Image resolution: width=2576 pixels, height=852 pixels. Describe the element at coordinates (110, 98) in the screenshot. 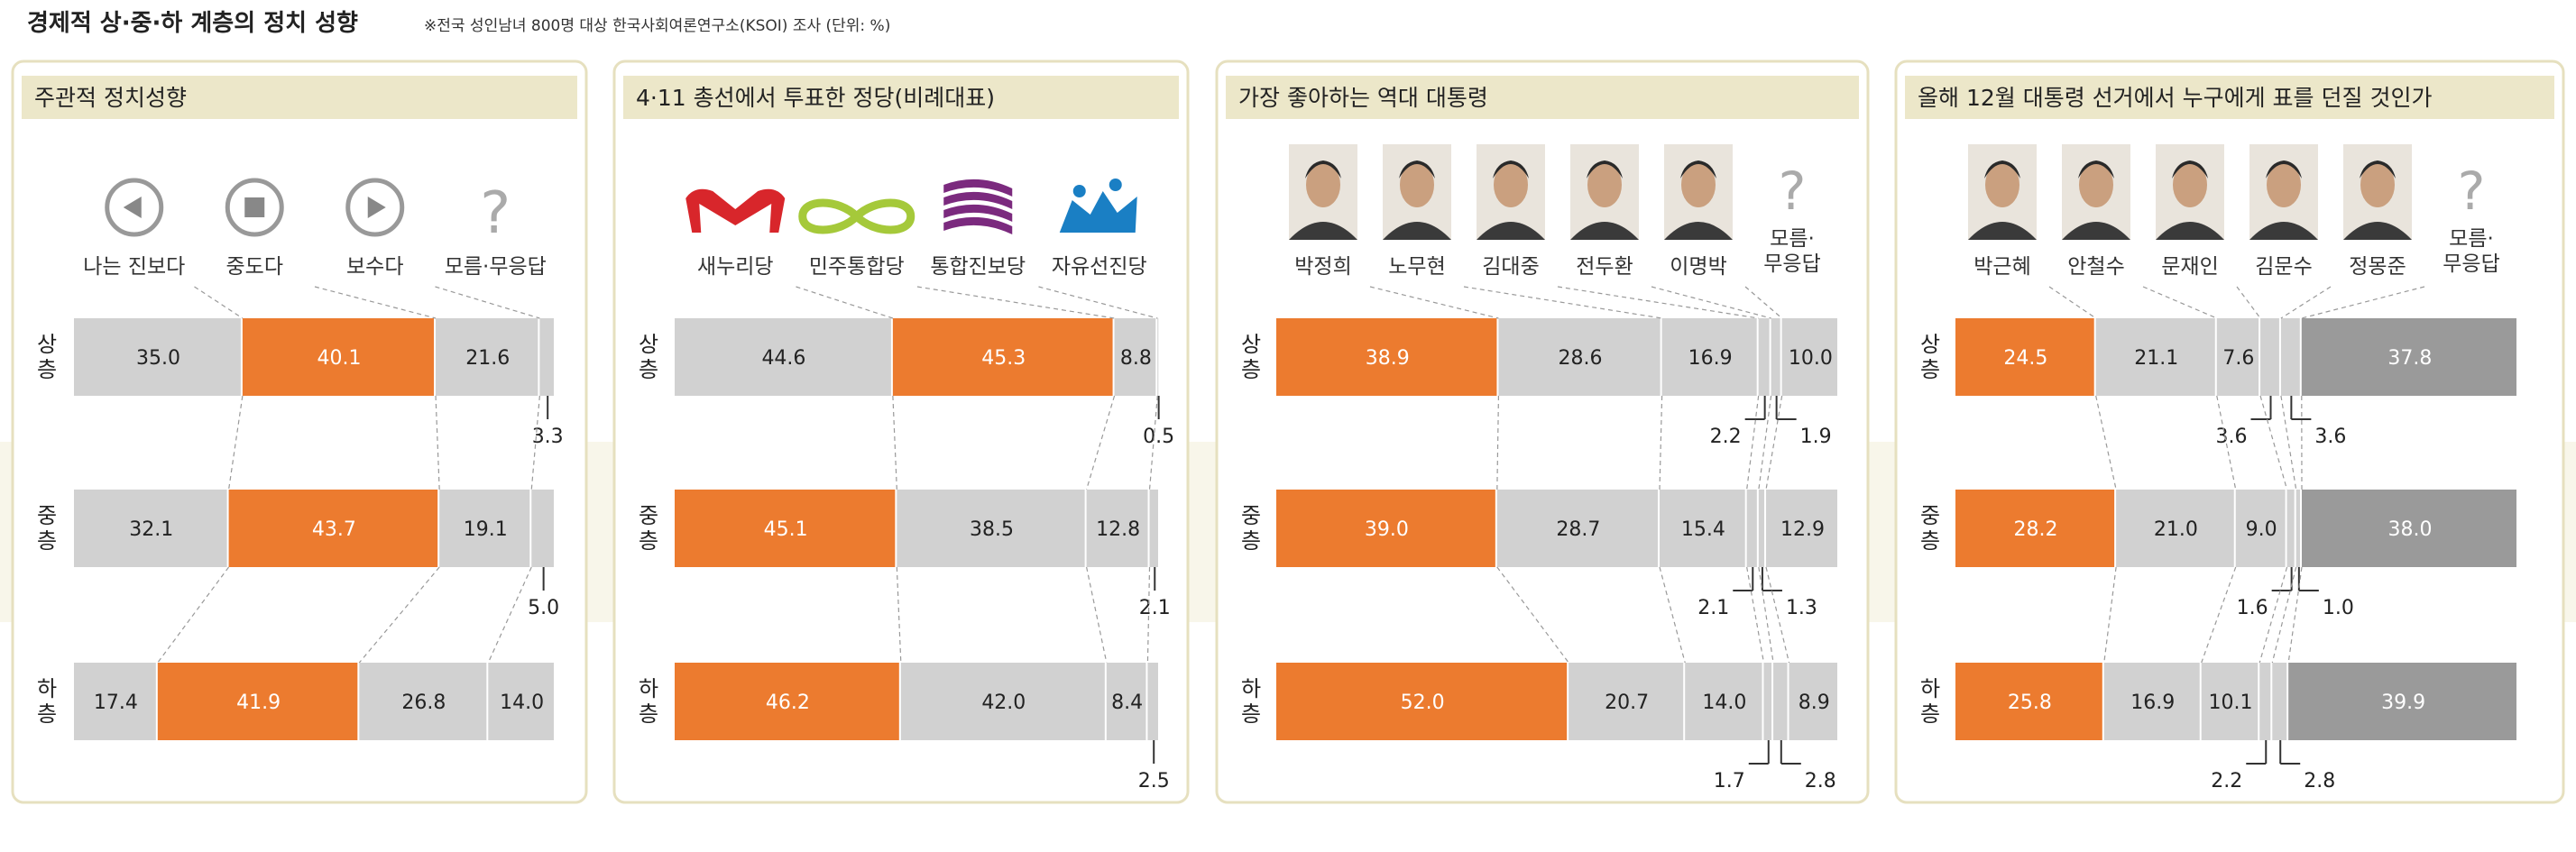

I see `panel-title: 주관적 정치성향` at that location.